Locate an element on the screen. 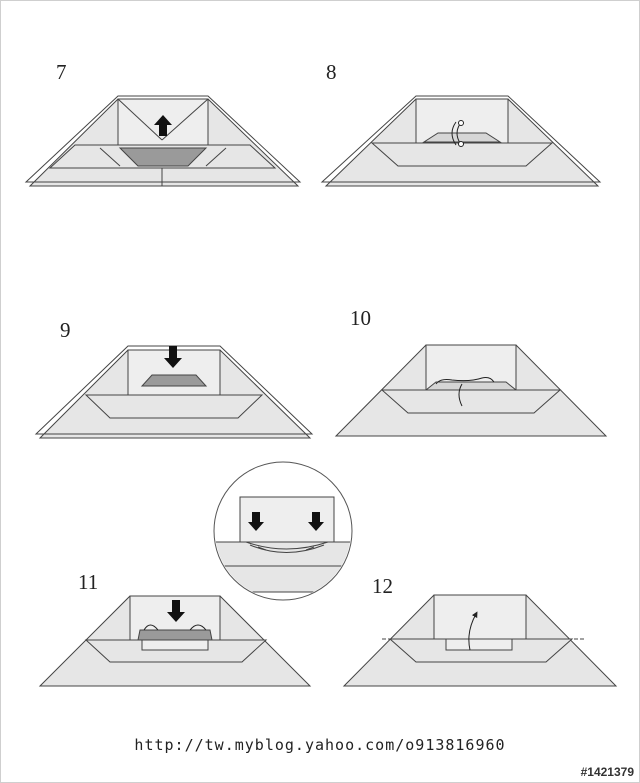 The width and height of the screenshot is (640, 783). step-number-10: 10 is located at coordinates (360, 318).